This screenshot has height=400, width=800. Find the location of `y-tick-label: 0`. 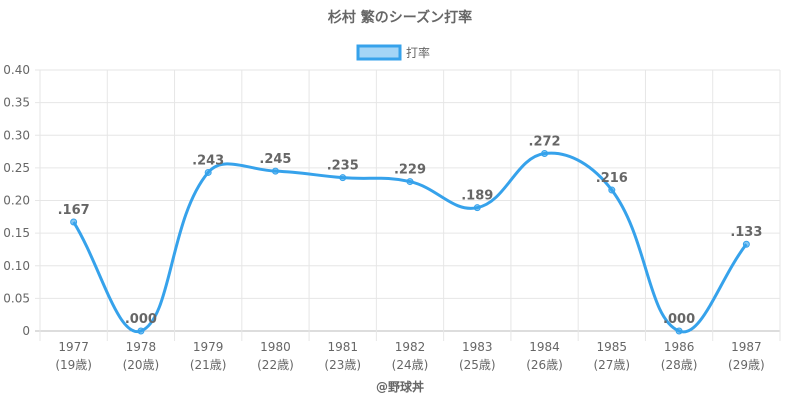

y-tick-label: 0 is located at coordinates (26, 331).